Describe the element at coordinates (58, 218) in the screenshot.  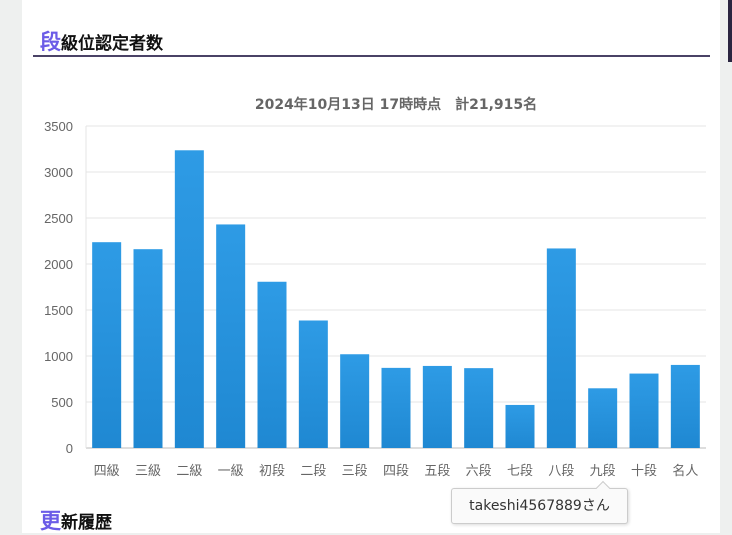
I see `y-tick-label: 2500` at that location.